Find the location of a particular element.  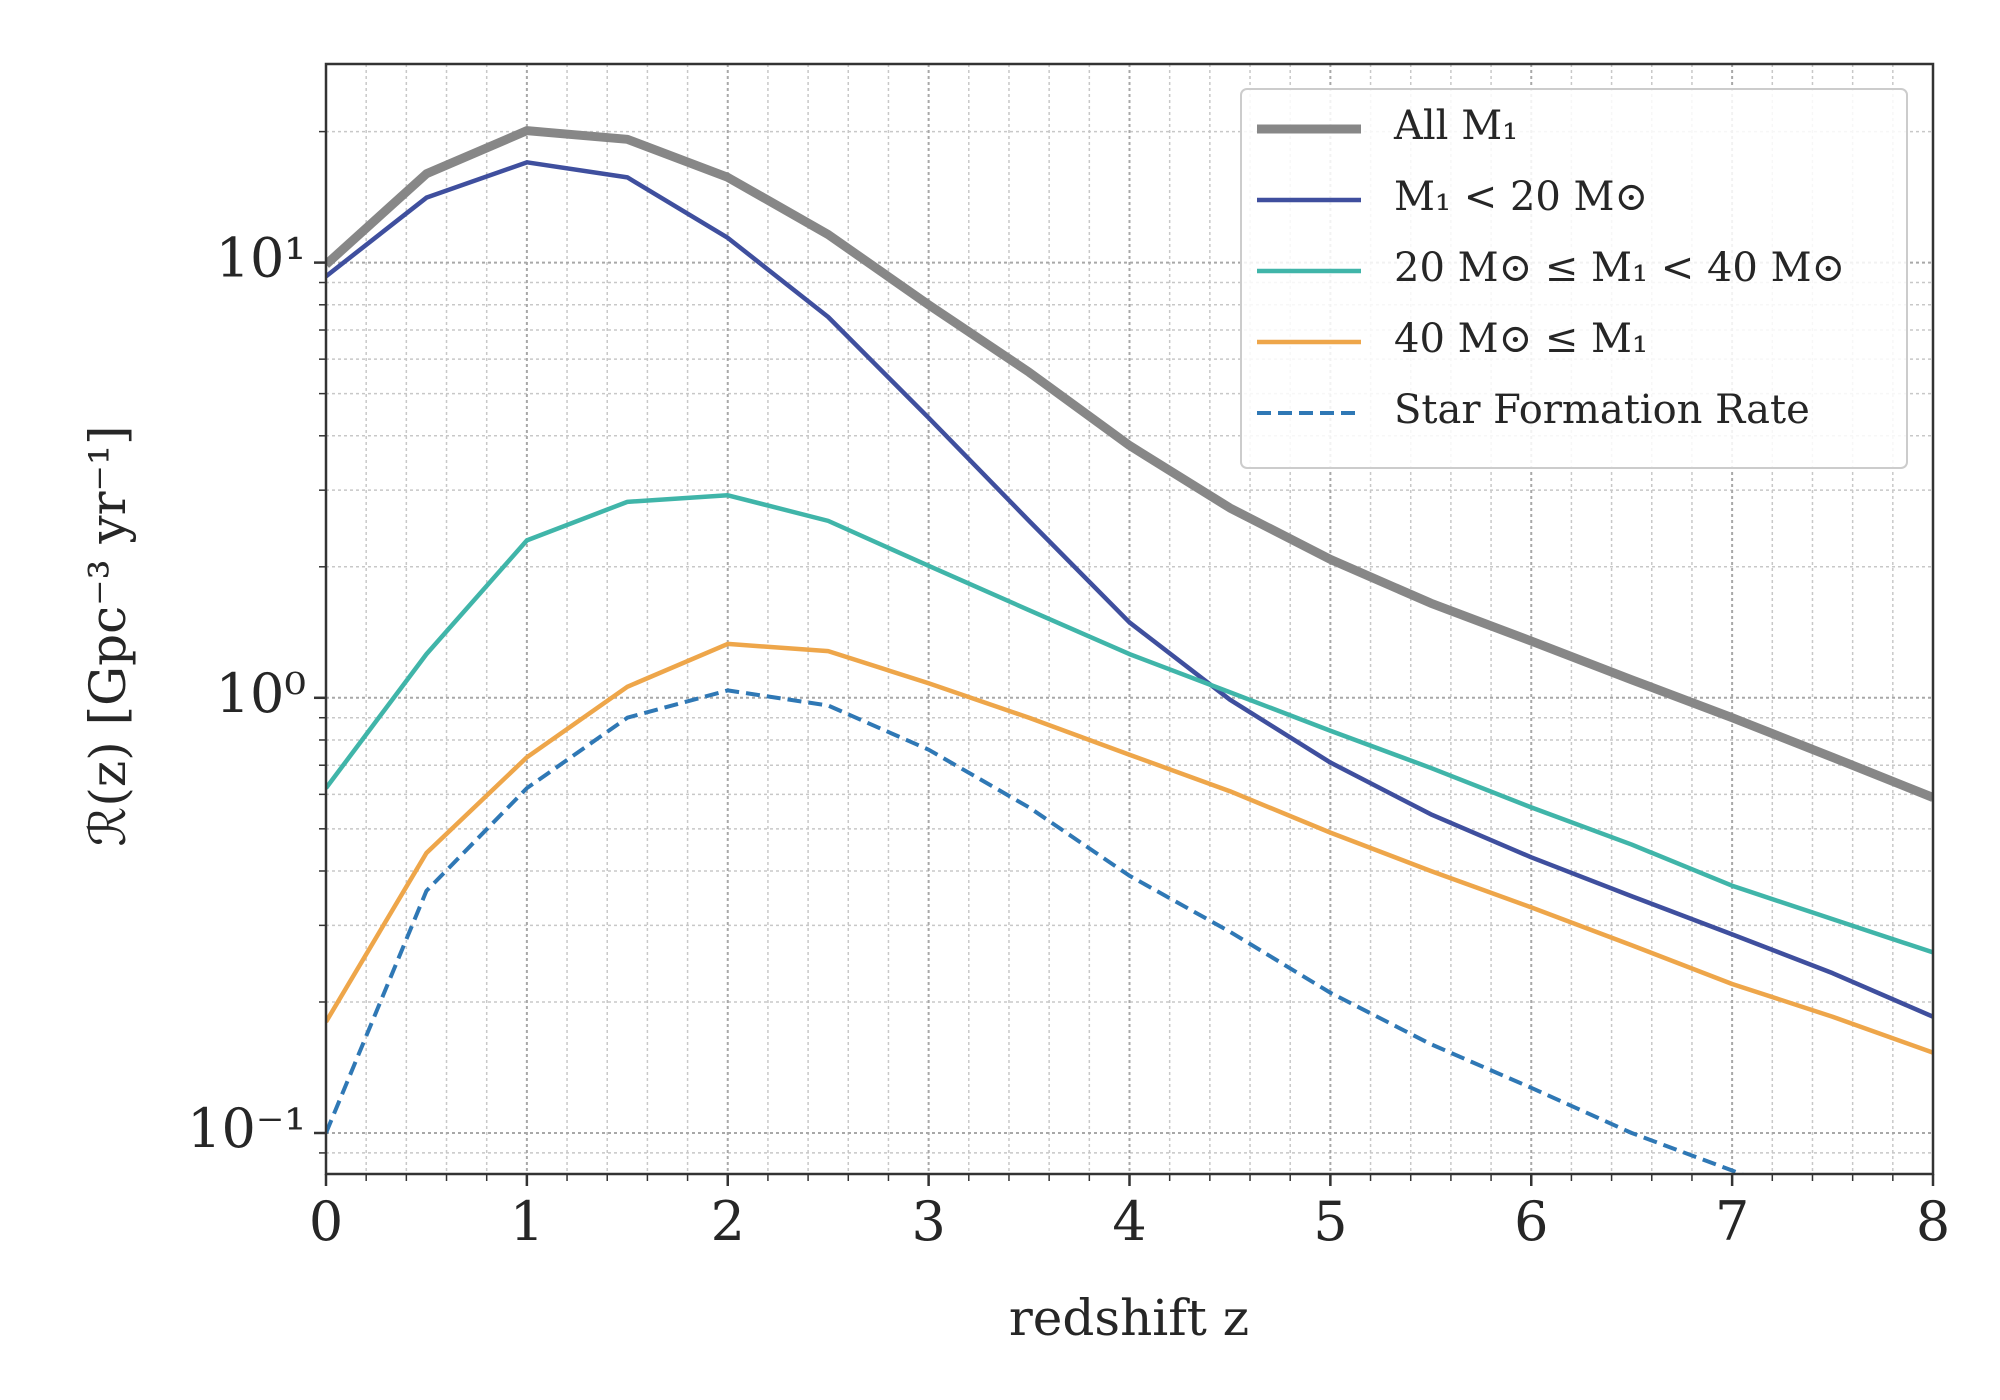

x-tick-label: 0 is located at coordinates (326, 1221).